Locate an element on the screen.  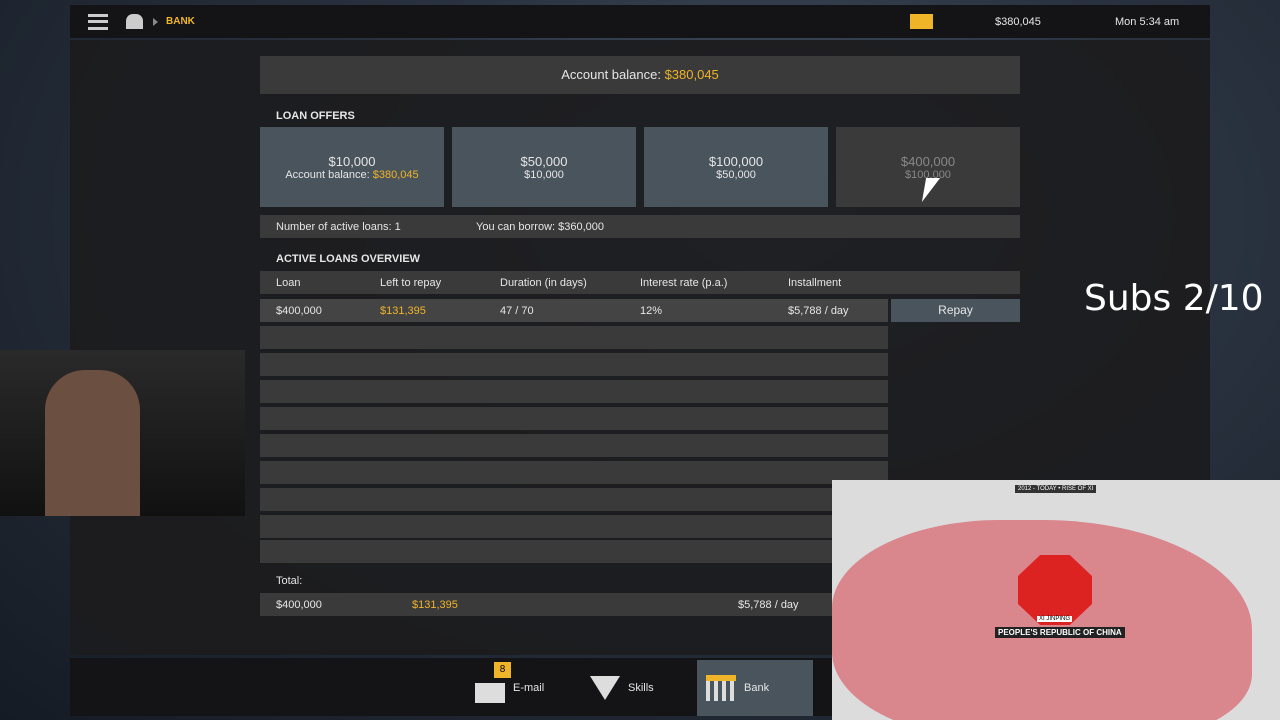
map-name: XI JINPING is located at coordinates (1055, 619).